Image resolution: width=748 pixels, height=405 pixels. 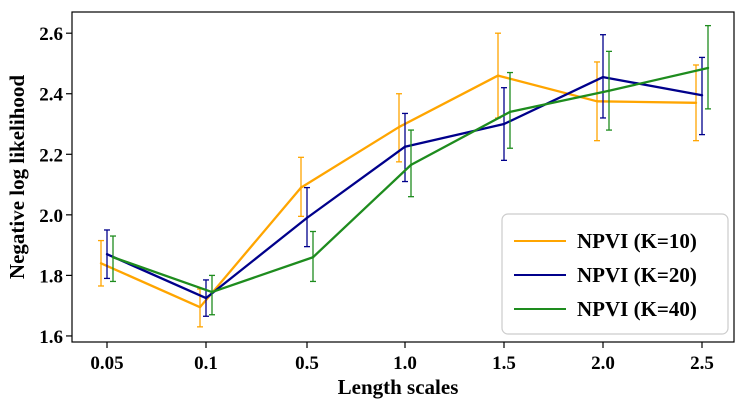 I want to click on legend-label-k20: NPVI (K=20), so click(x=637, y=275).